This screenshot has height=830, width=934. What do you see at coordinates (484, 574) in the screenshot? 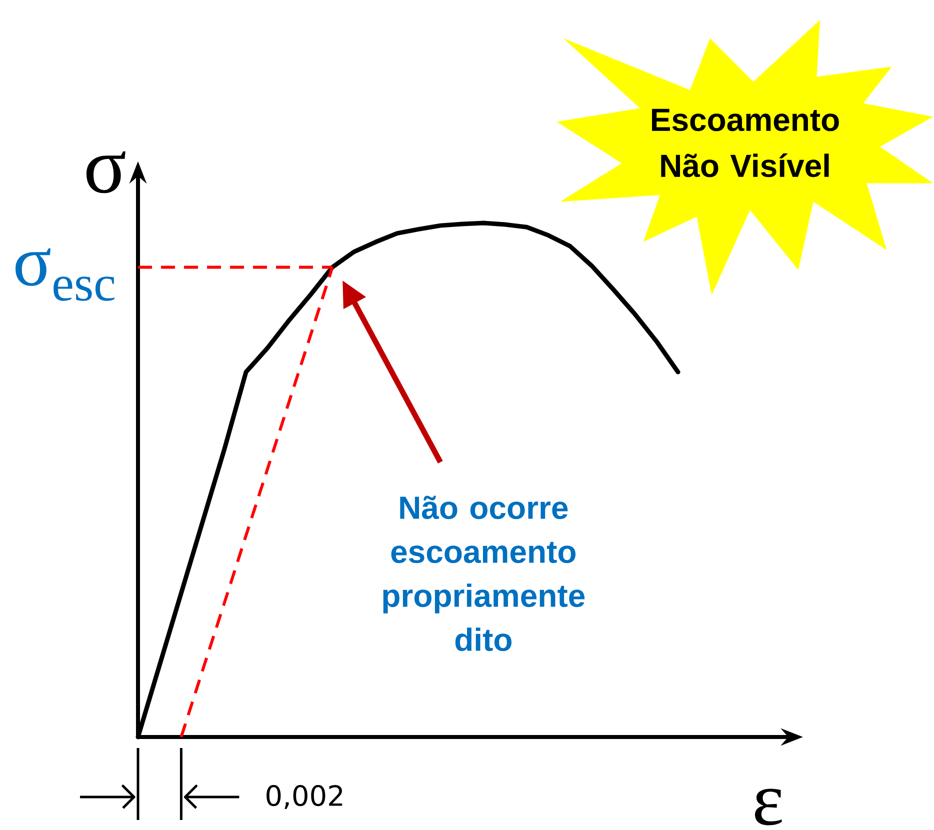
I see `annotation: Não ocorre escoamento propriamente dito` at bounding box center [484, 574].